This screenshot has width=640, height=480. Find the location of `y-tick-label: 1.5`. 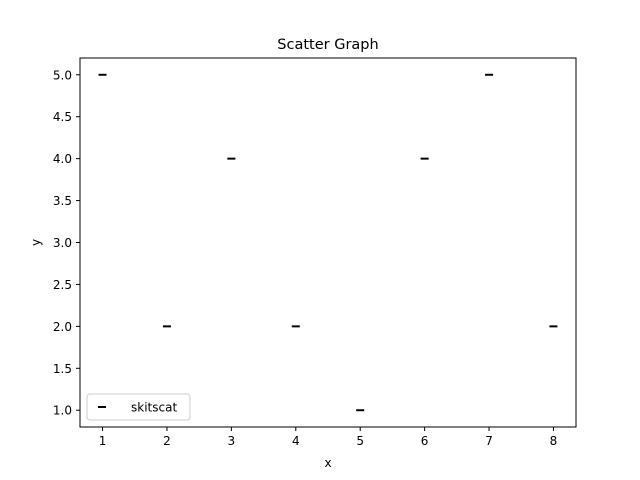

y-tick-label: 1.5 is located at coordinates (62, 369).